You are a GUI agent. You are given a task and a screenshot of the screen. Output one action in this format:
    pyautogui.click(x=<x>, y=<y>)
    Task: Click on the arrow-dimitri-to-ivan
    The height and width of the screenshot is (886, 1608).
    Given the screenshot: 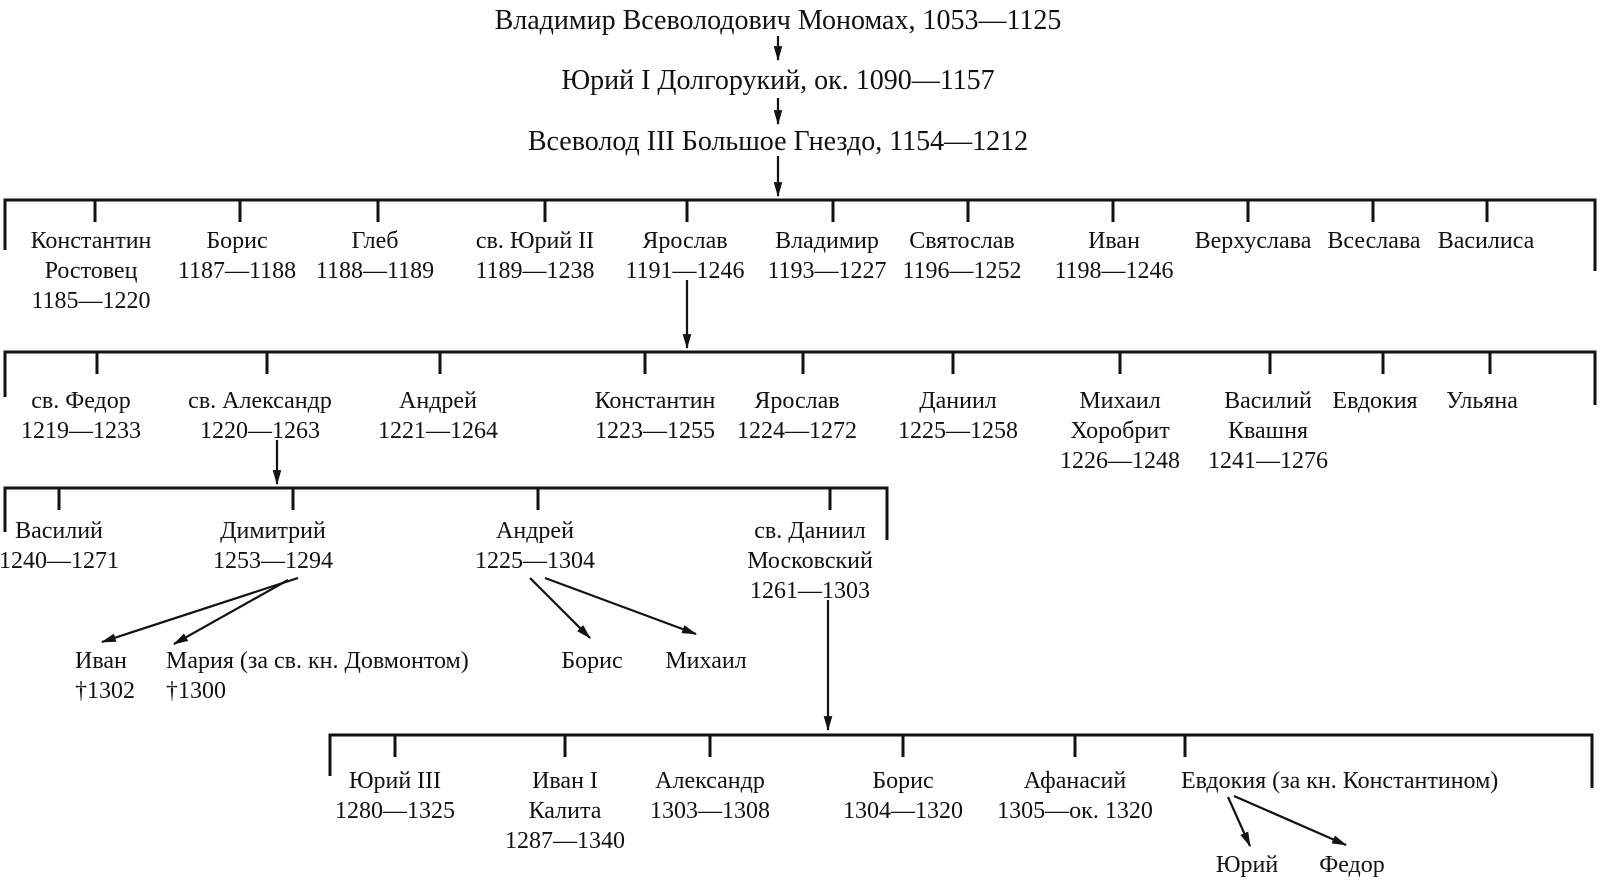 What is the action you would take?
    pyautogui.click(x=199, y=610)
    